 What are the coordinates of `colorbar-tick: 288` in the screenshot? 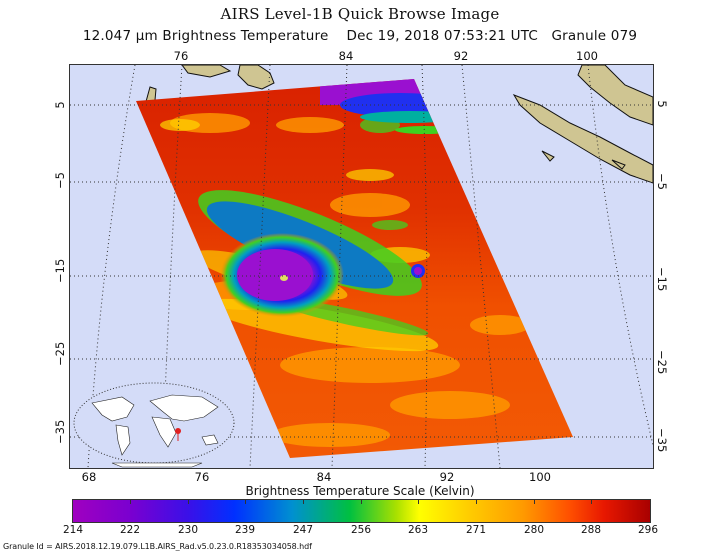 It's located at (591, 530).